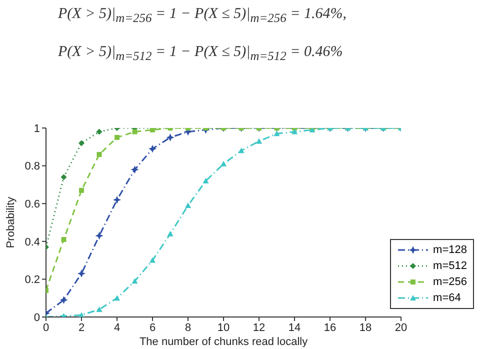 This screenshot has height=349, width=492. Describe the element at coordinates (152, 328) in the screenshot. I see `x-tick-label: 6` at that location.